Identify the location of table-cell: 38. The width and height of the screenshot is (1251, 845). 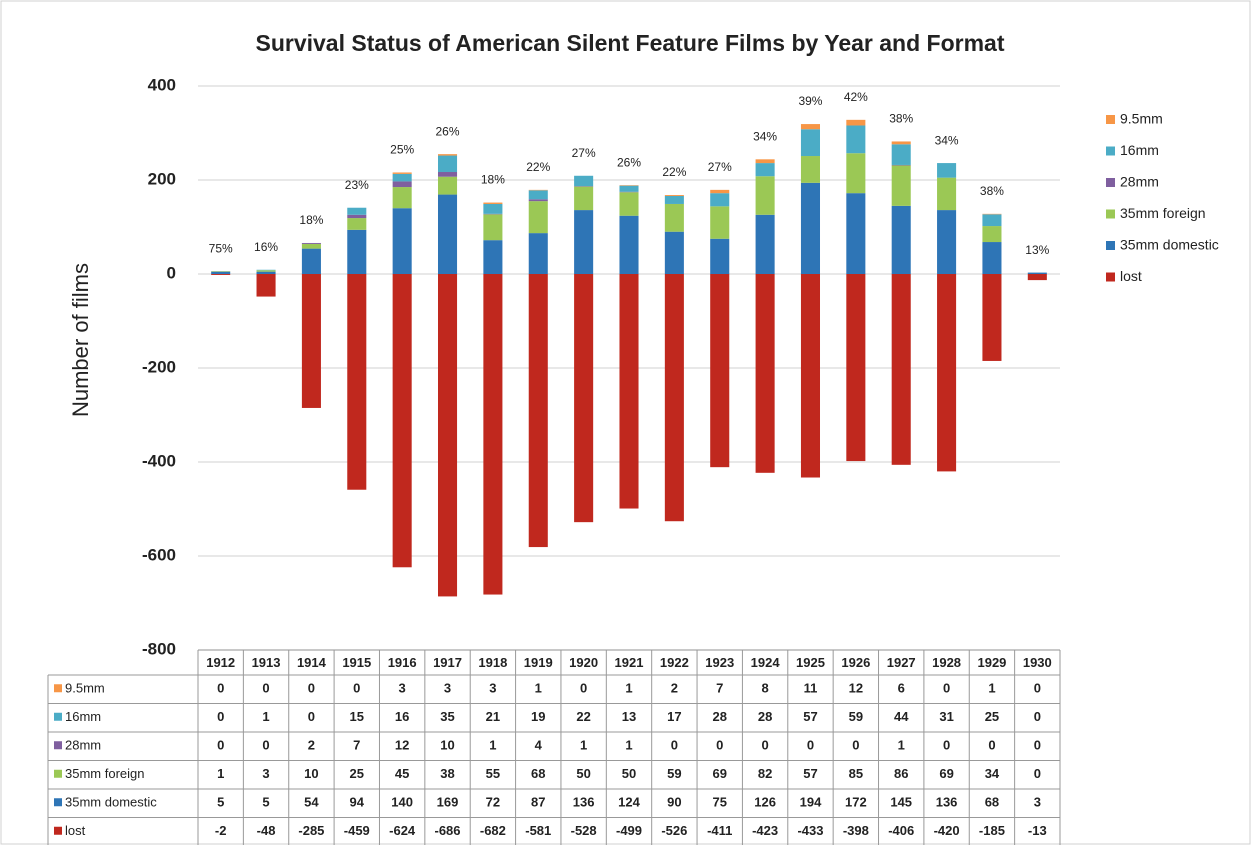
(447, 773).